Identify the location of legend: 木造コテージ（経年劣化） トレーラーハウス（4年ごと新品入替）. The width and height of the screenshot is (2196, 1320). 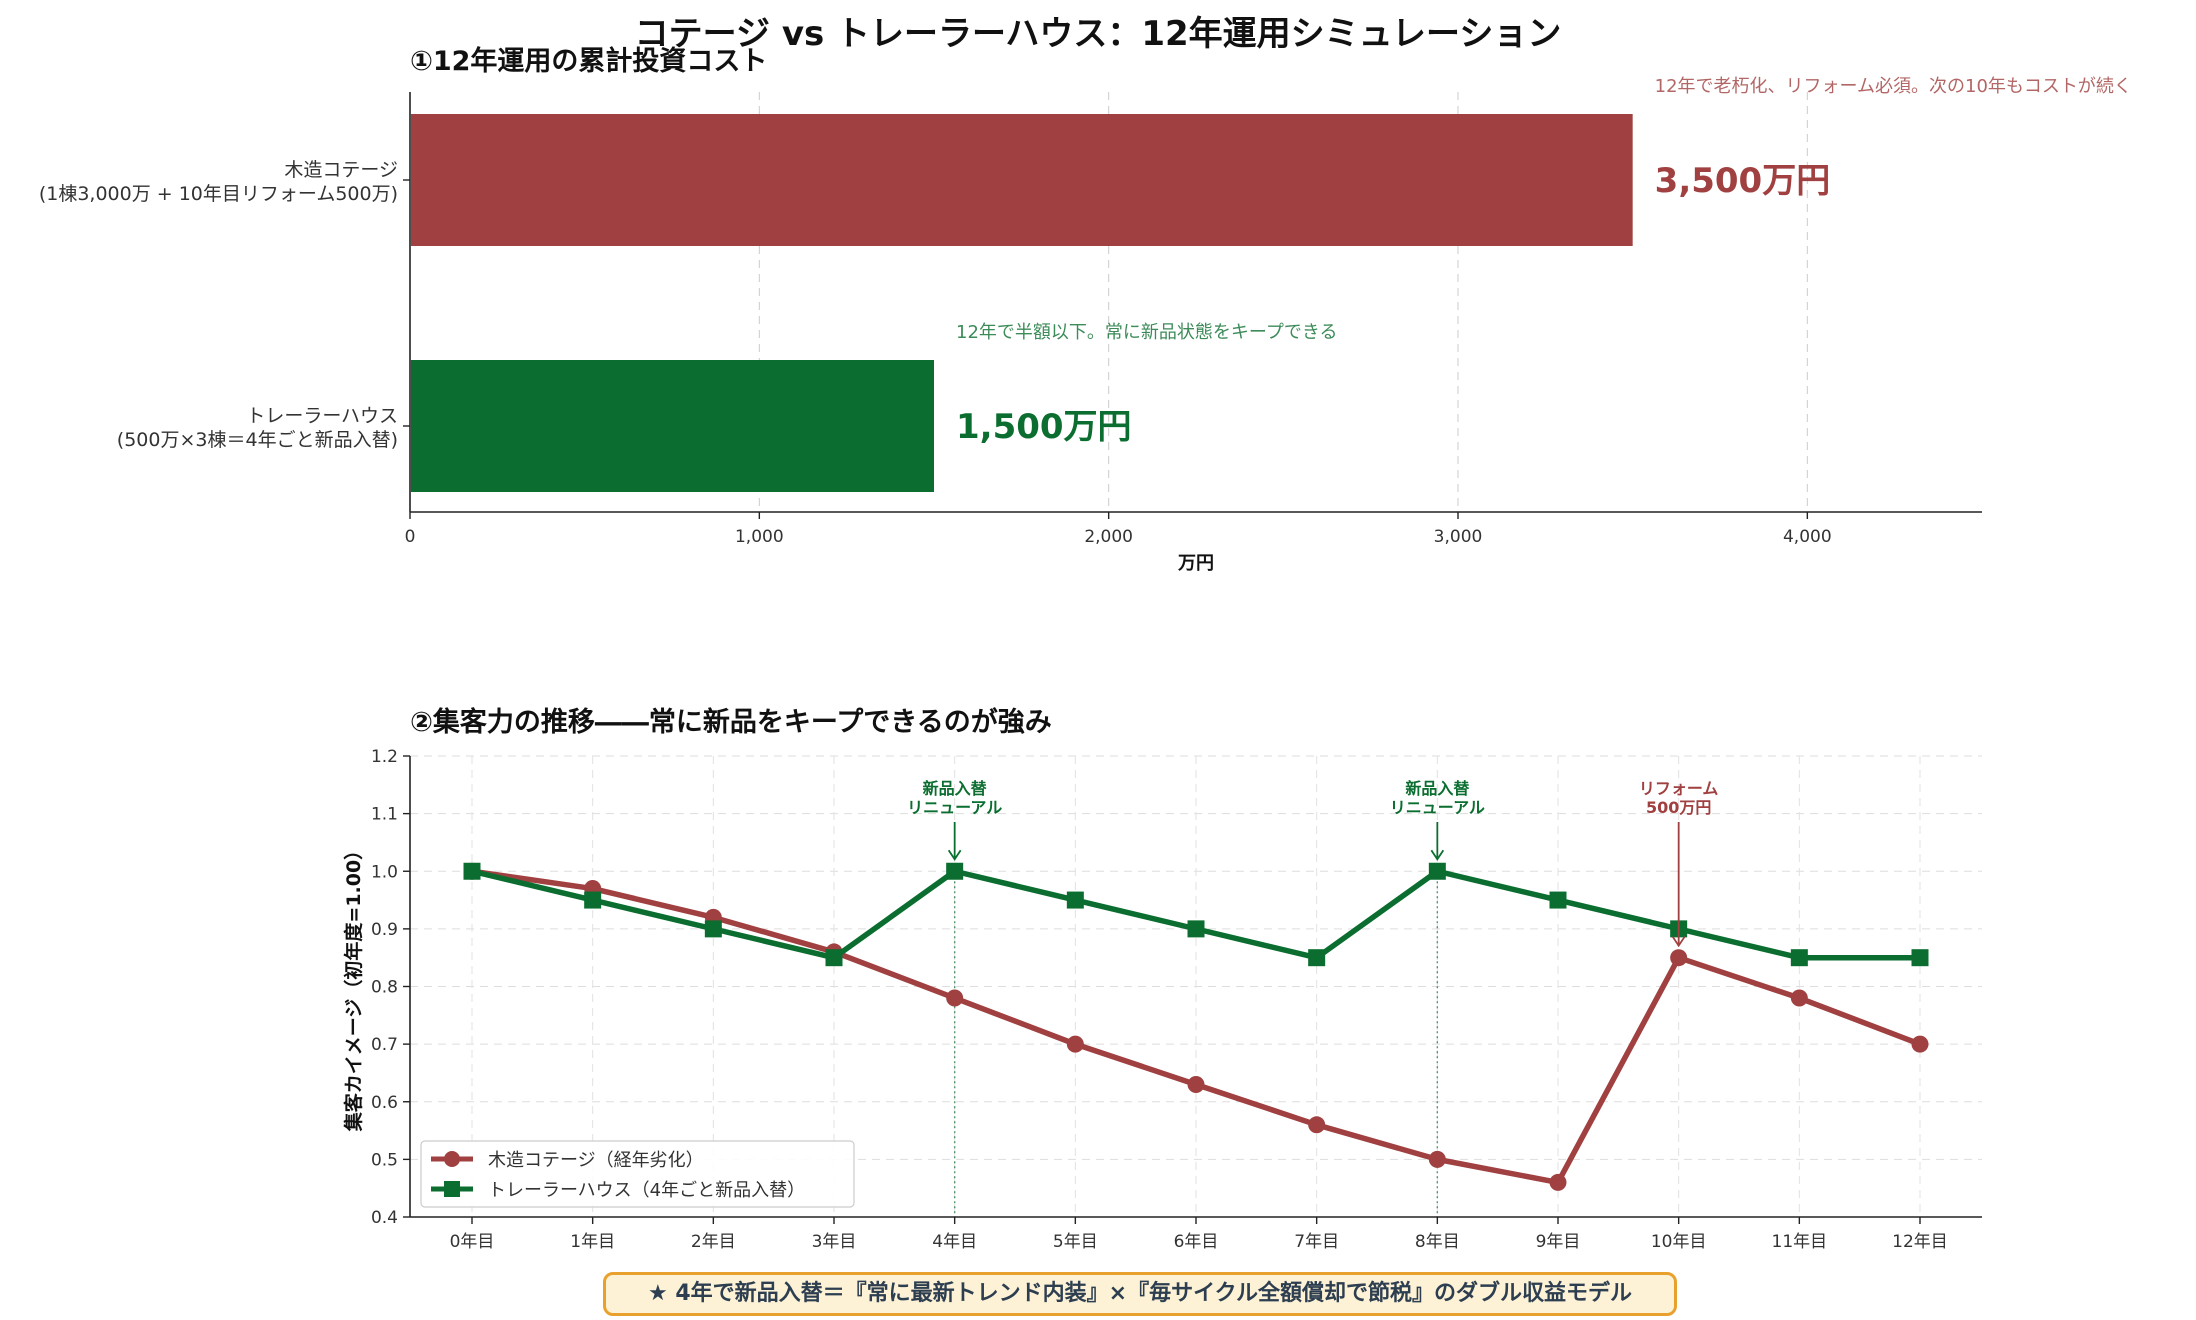
(637, 1174).